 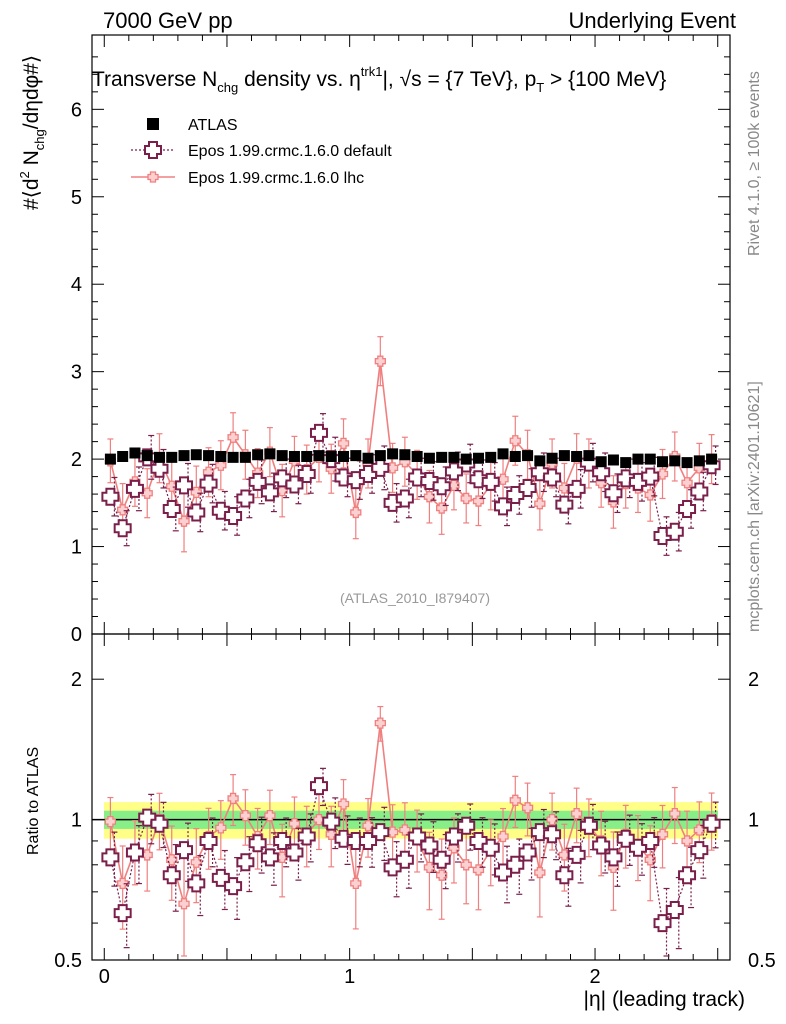 I want to click on x-tick-label: 2, so click(x=594, y=977).